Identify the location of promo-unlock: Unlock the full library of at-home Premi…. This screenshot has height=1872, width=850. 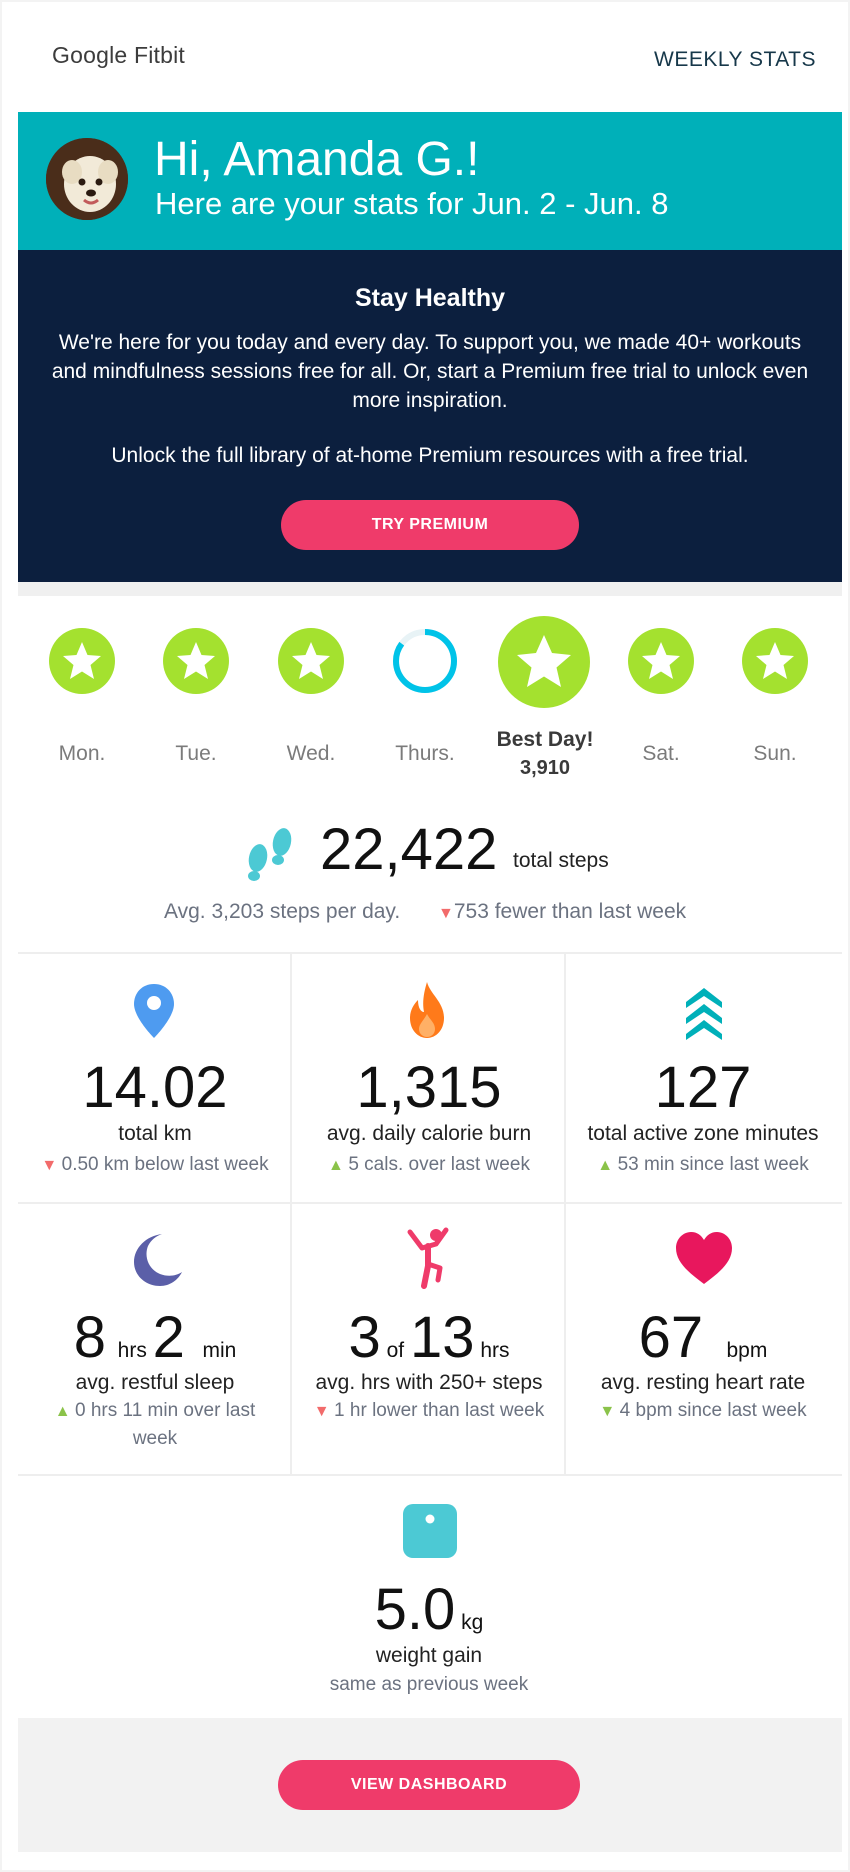
(430, 455).